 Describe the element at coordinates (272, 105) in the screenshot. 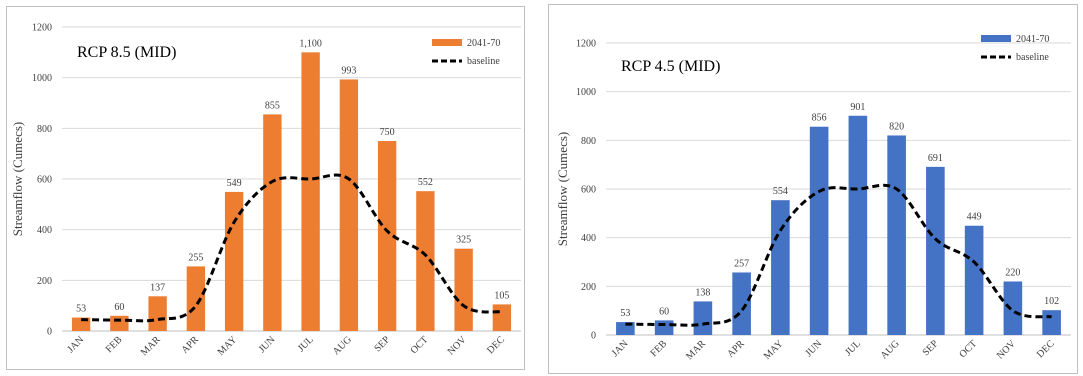

I see `data-label: 855` at that location.